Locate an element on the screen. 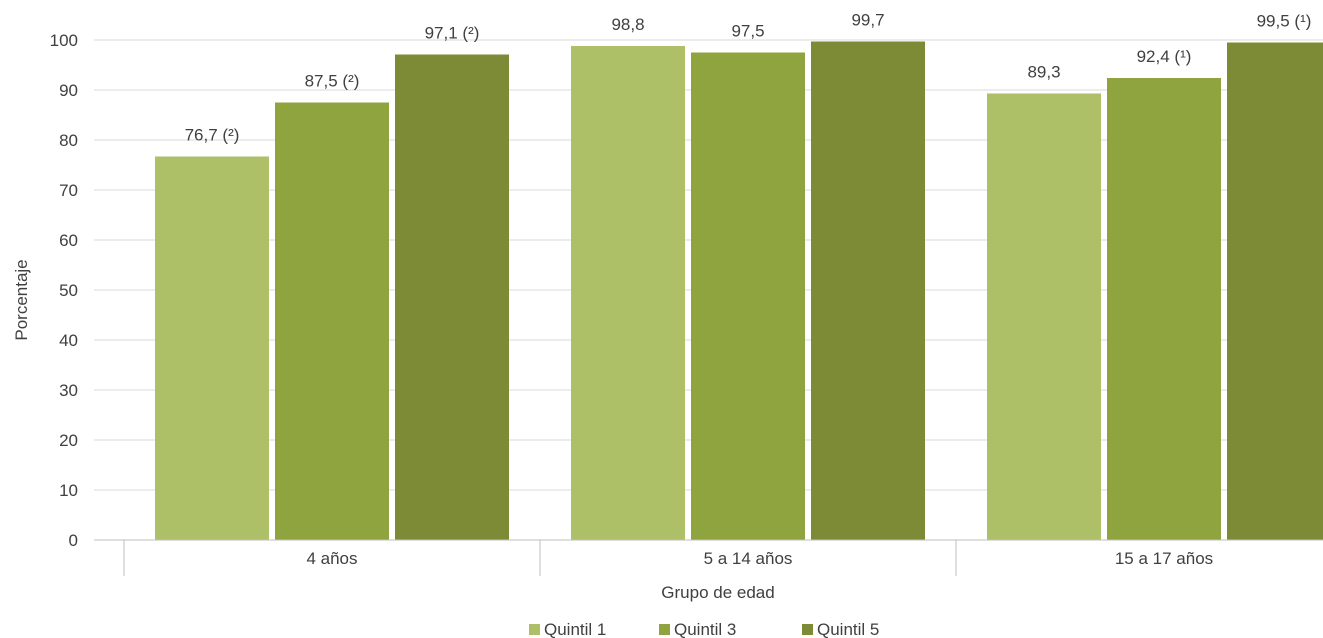 The height and width of the screenshot is (638, 1323). data-label: 92,4 (¹) is located at coordinates (1164, 56).